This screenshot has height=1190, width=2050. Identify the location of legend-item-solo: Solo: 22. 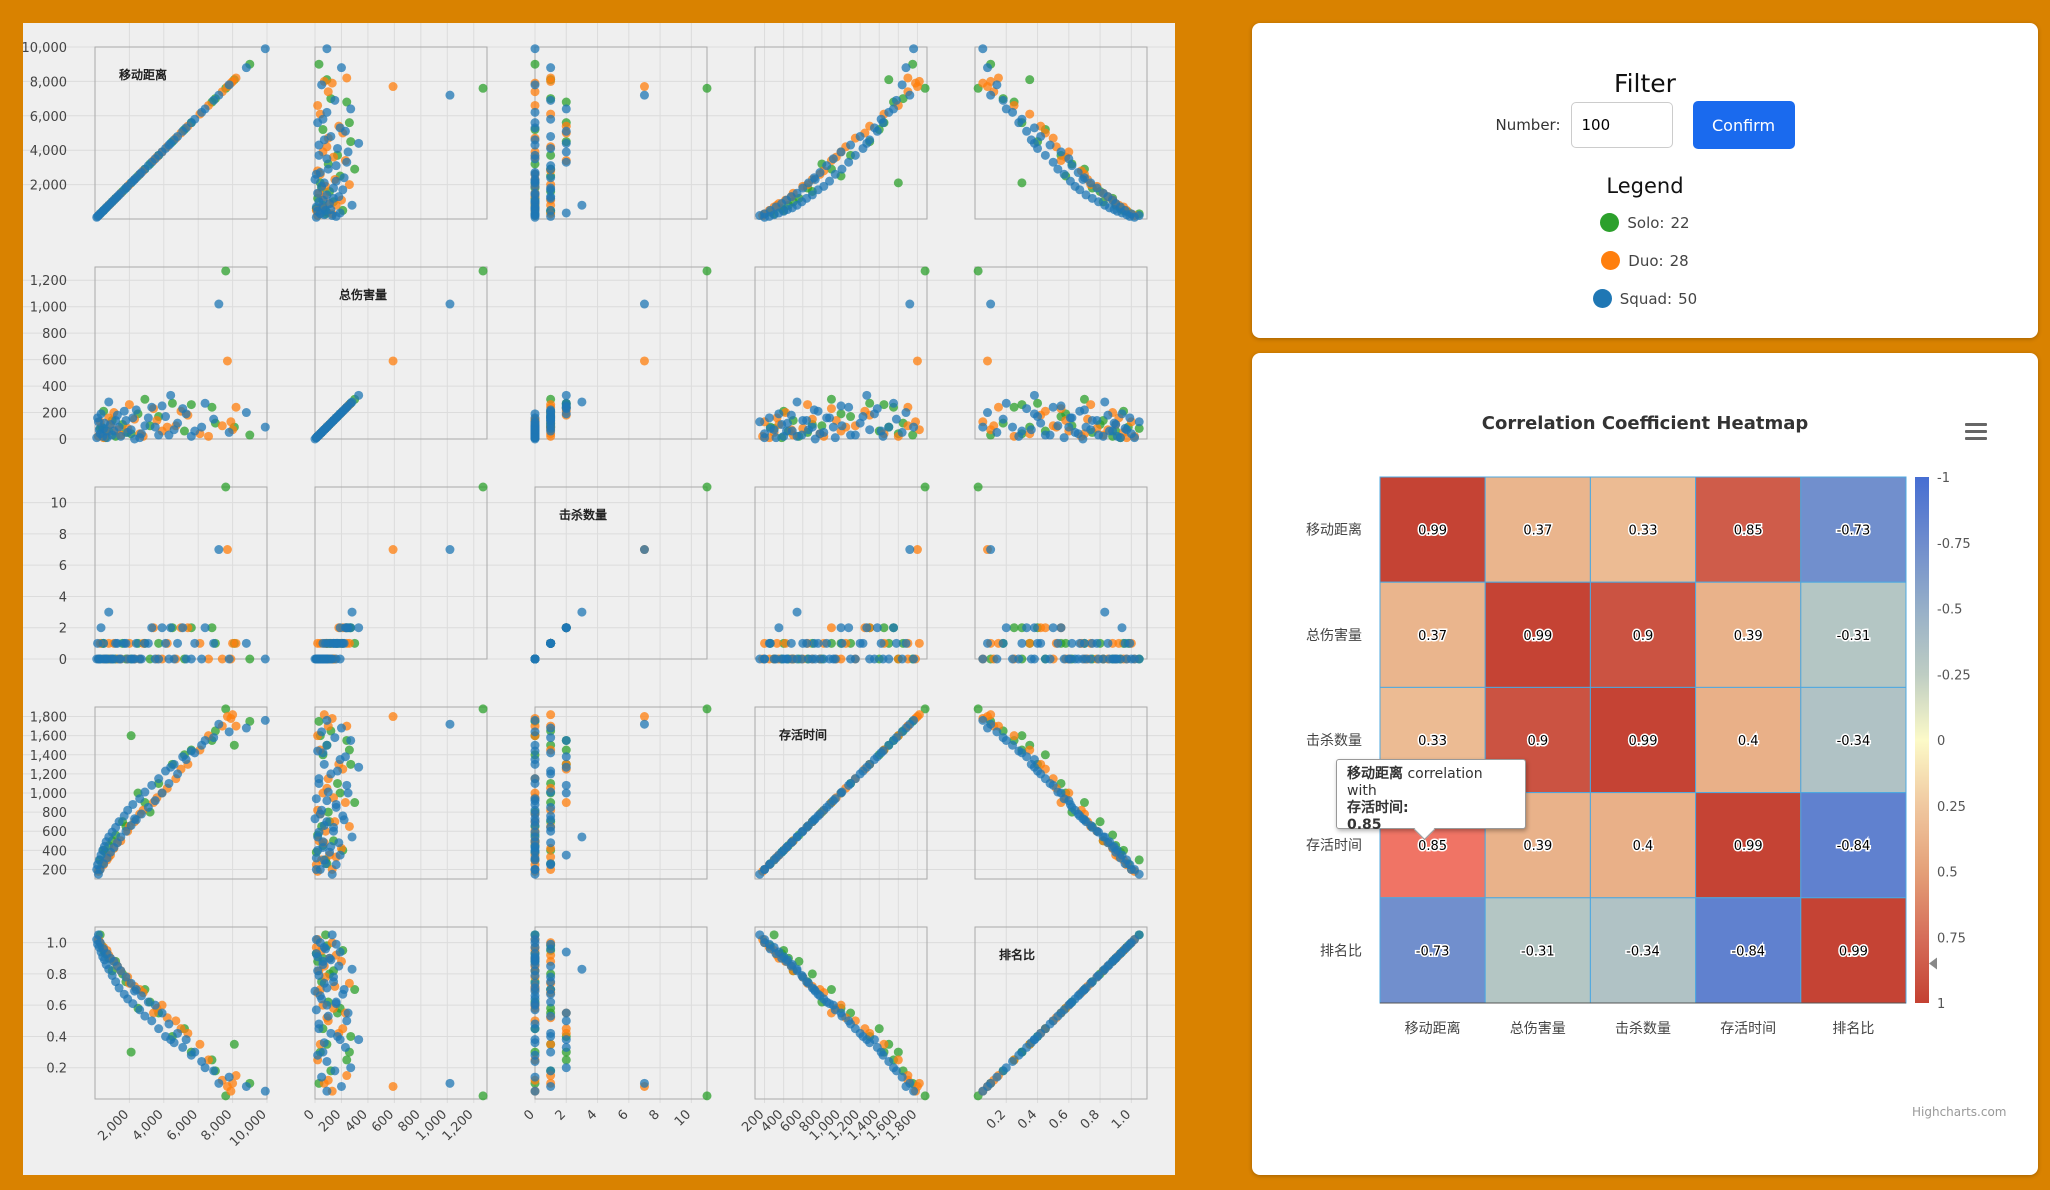
(1645, 222).